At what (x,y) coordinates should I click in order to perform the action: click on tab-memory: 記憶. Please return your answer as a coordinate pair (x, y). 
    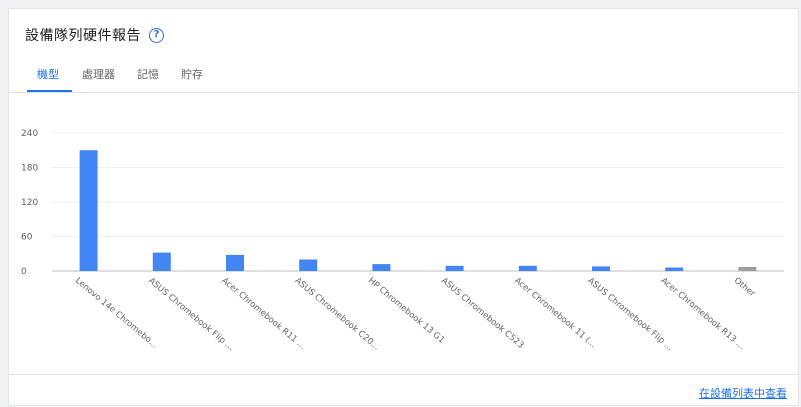
    Looking at the image, I should click on (148, 74).